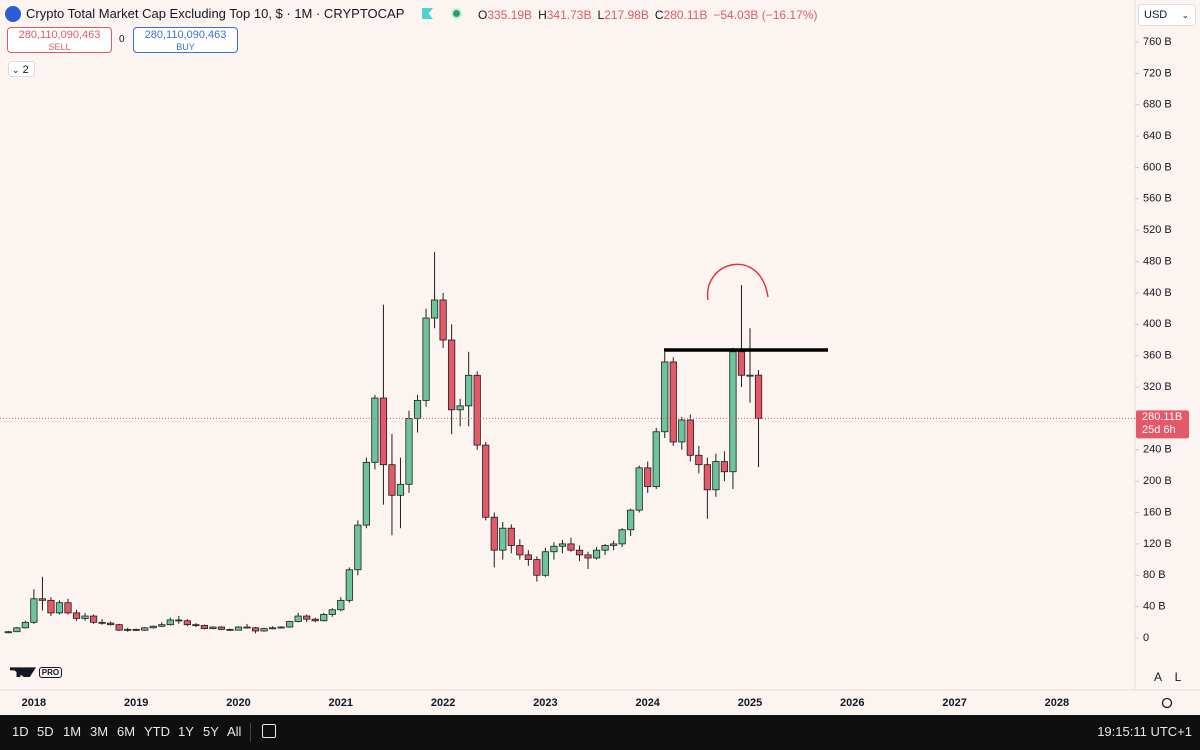 Image resolution: width=1200 pixels, height=750 pixels. What do you see at coordinates (1157, 105) in the screenshot?
I see `y-tick-label: 680 B` at bounding box center [1157, 105].